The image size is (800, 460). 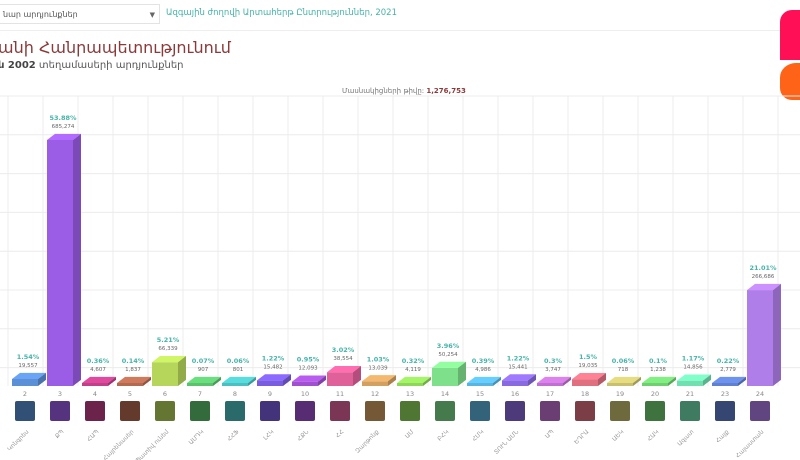 I want to click on party-name: ԵԴՐԱ, so click(x=582, y=437).